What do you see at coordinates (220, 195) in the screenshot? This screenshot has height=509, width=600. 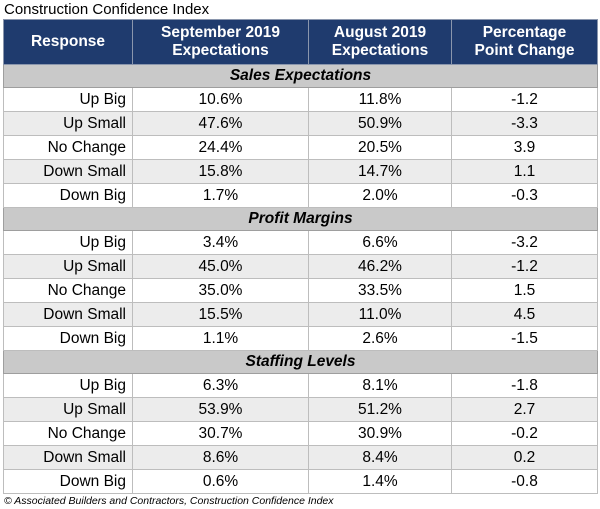 I see `september-cell: 1.7%` at bounding box center [220, 195].